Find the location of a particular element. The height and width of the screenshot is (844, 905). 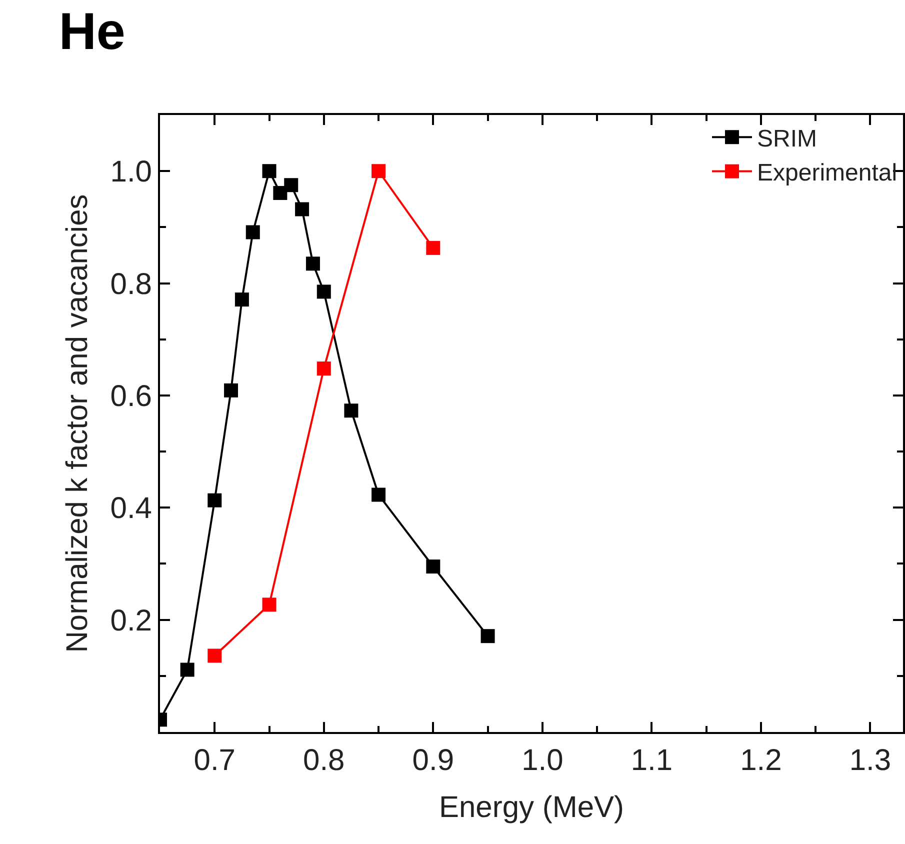

chart-title: He is located at coordinates (92, 32).